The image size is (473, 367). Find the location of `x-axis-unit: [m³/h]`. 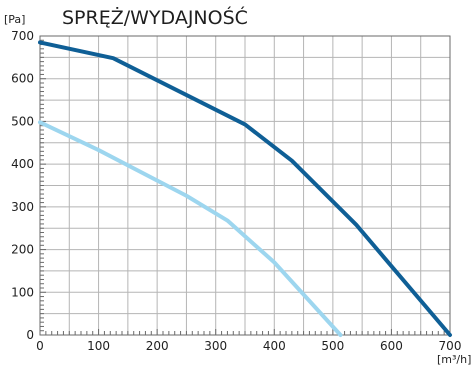

x-axis-unit: [m³/h] is located at coordinates (454, 359).